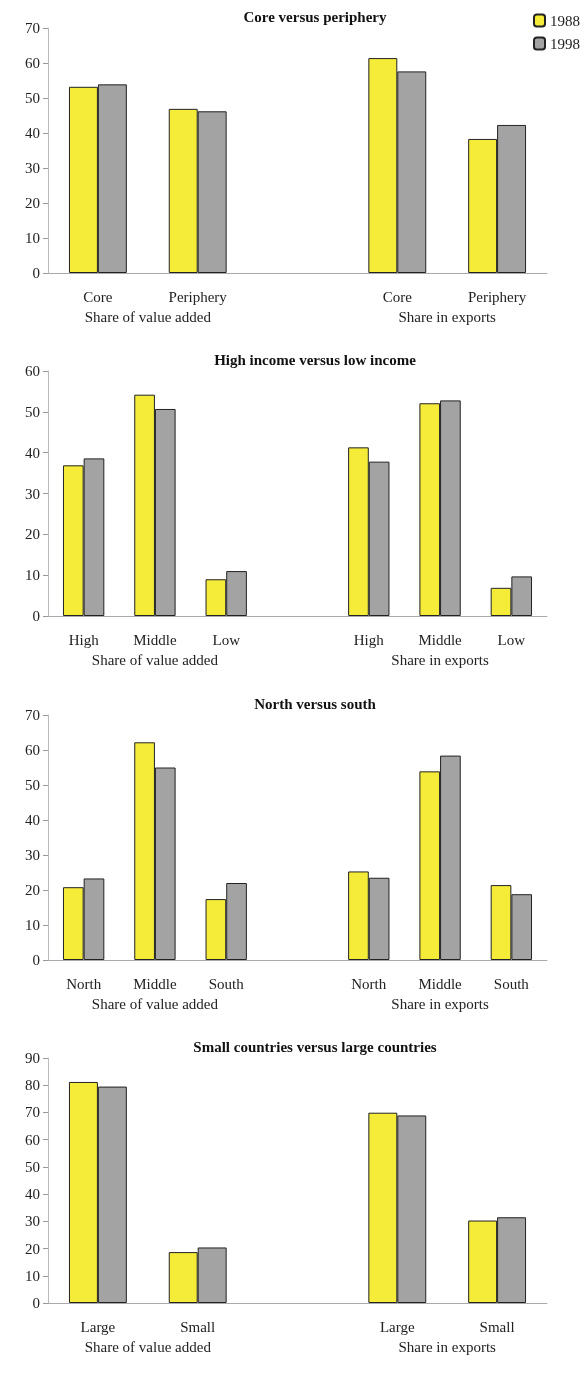 This screenshot has height=1373, width=587. I want to click on legend-label: 1988, so click(565, 20).